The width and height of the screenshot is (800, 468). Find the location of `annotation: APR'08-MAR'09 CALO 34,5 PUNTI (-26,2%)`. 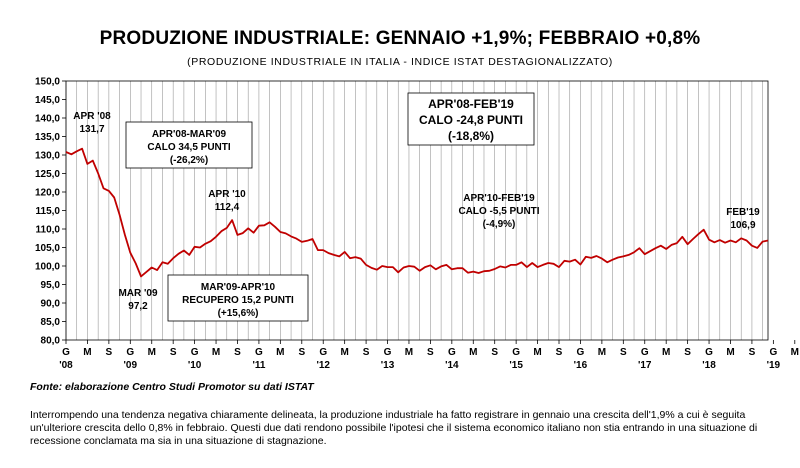

annotation: APR'08-MAR'09 CALO 34,5 PUNTI (-26,2%) is located at coordinates (189, 145).